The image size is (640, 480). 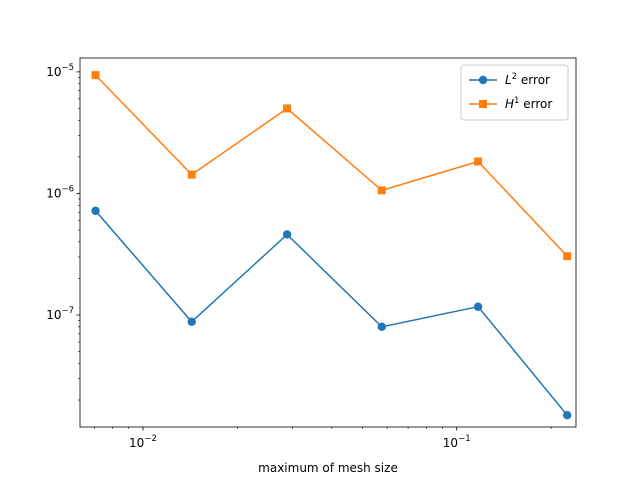 I want to click on y-tick-label: 10⁻⁵, so click(x=60, y=71).